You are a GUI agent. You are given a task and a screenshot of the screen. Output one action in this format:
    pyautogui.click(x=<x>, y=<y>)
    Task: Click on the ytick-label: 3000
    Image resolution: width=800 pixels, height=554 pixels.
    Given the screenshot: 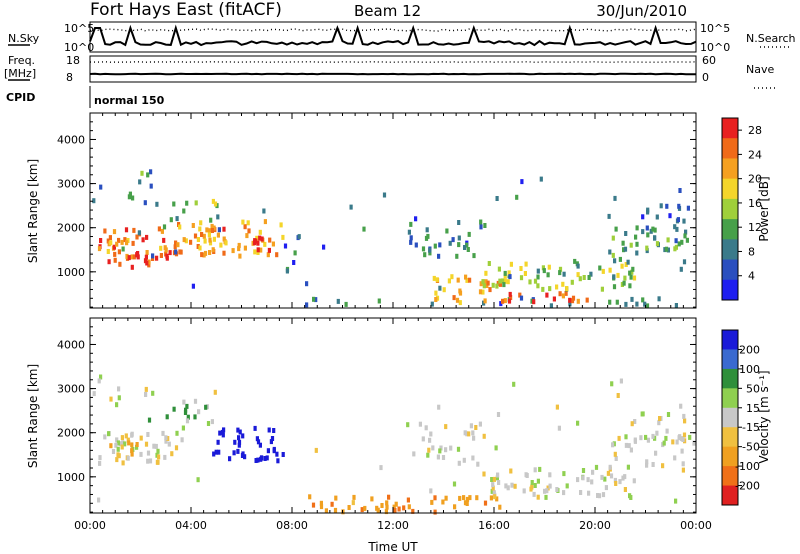 What is the action you would take?
    pyautogui.click(x=71, y=184)
    